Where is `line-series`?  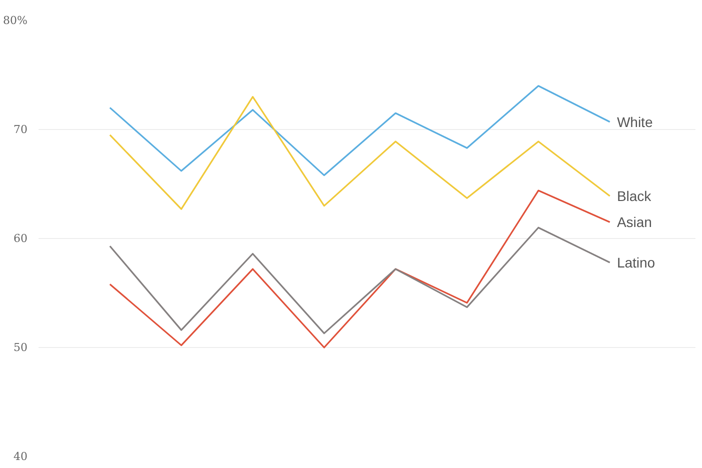
line-series is located at coordinates (360, 130).